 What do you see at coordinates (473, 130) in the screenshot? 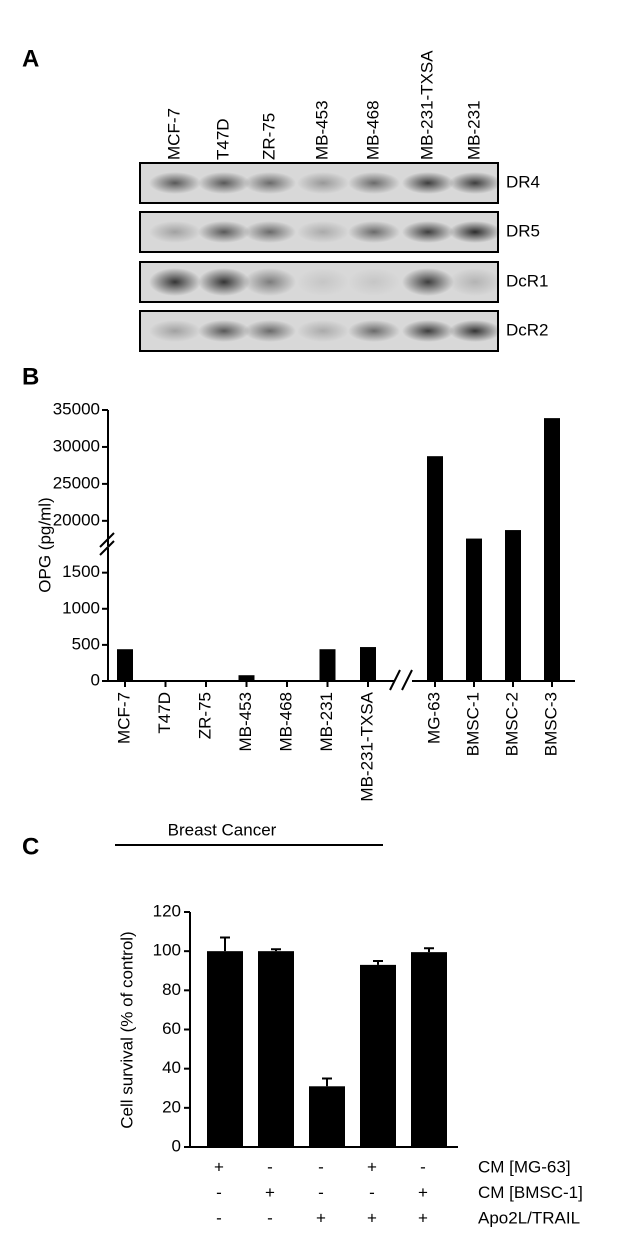
I see `lane-label: MB-231` at bounding box center [473, 130].